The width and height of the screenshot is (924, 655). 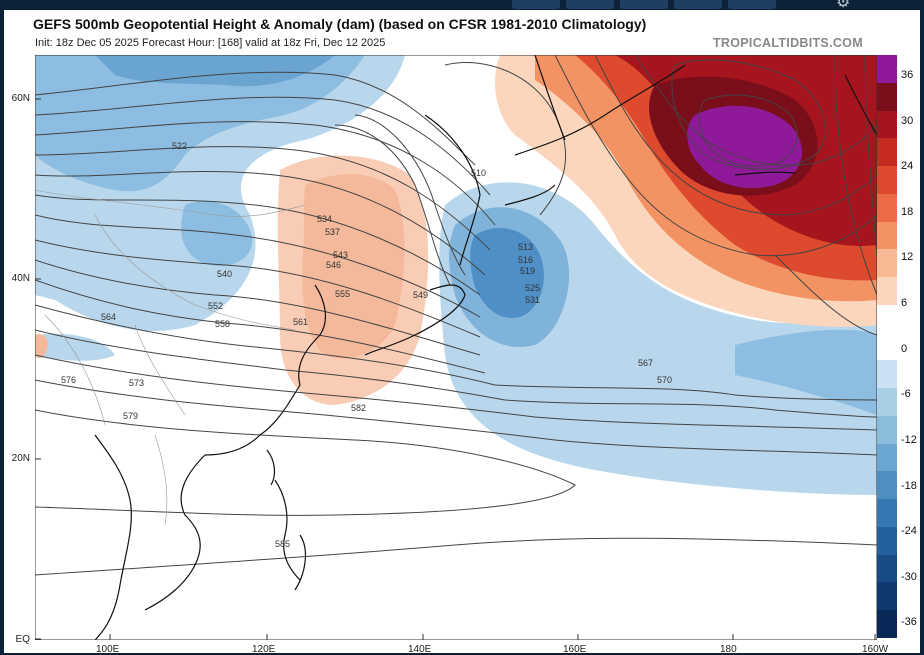 What do you see at coordinates (300, 322) in the screenshot?
I see `contour-label: 561` at bounding box center [300, 322].